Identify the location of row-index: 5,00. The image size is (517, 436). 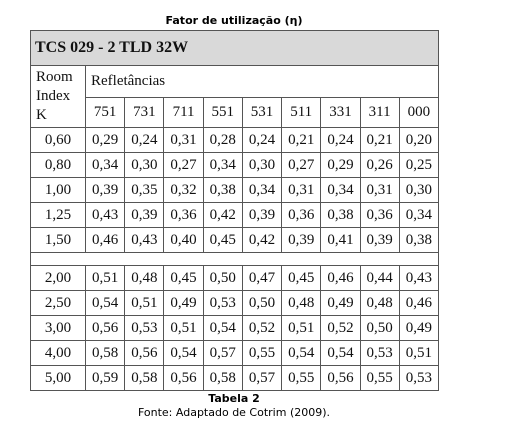
(58, 378).